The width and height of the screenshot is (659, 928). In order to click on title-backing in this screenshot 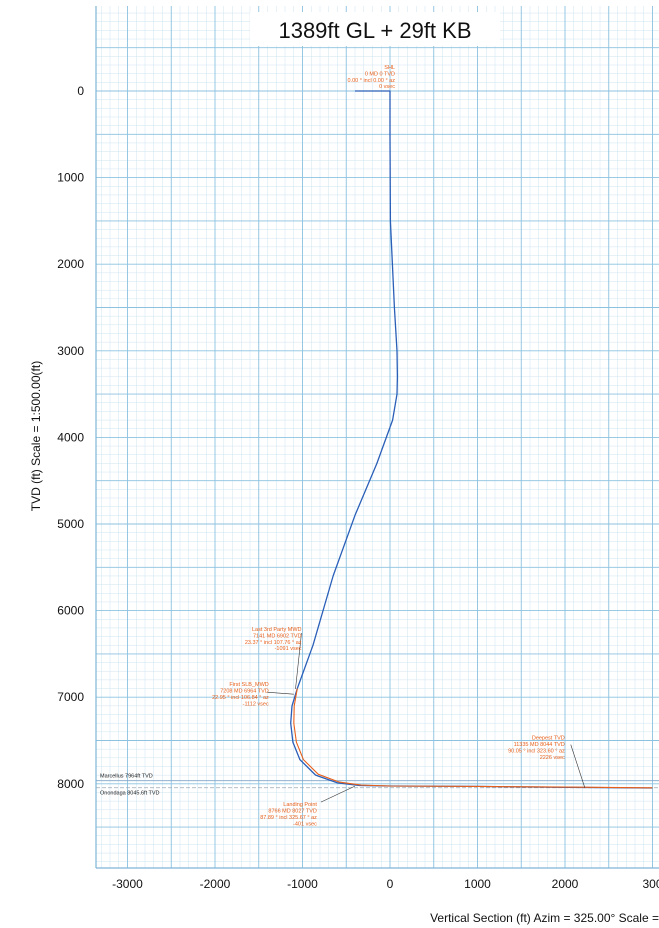, I will do `click(375, 29)`.